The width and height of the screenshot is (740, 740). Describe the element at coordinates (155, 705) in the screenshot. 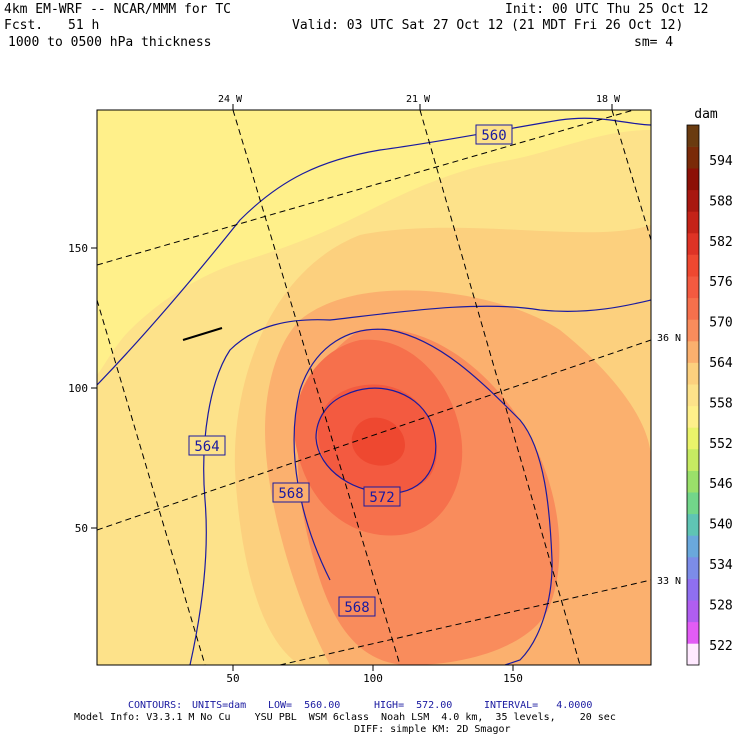

I see `contours-label: CONTOURS:` at that location.